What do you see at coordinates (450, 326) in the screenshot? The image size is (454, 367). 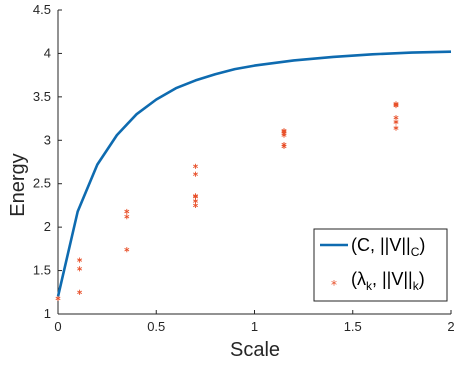 I see `x-tick-label: 2` at bounding box center [450, 326].